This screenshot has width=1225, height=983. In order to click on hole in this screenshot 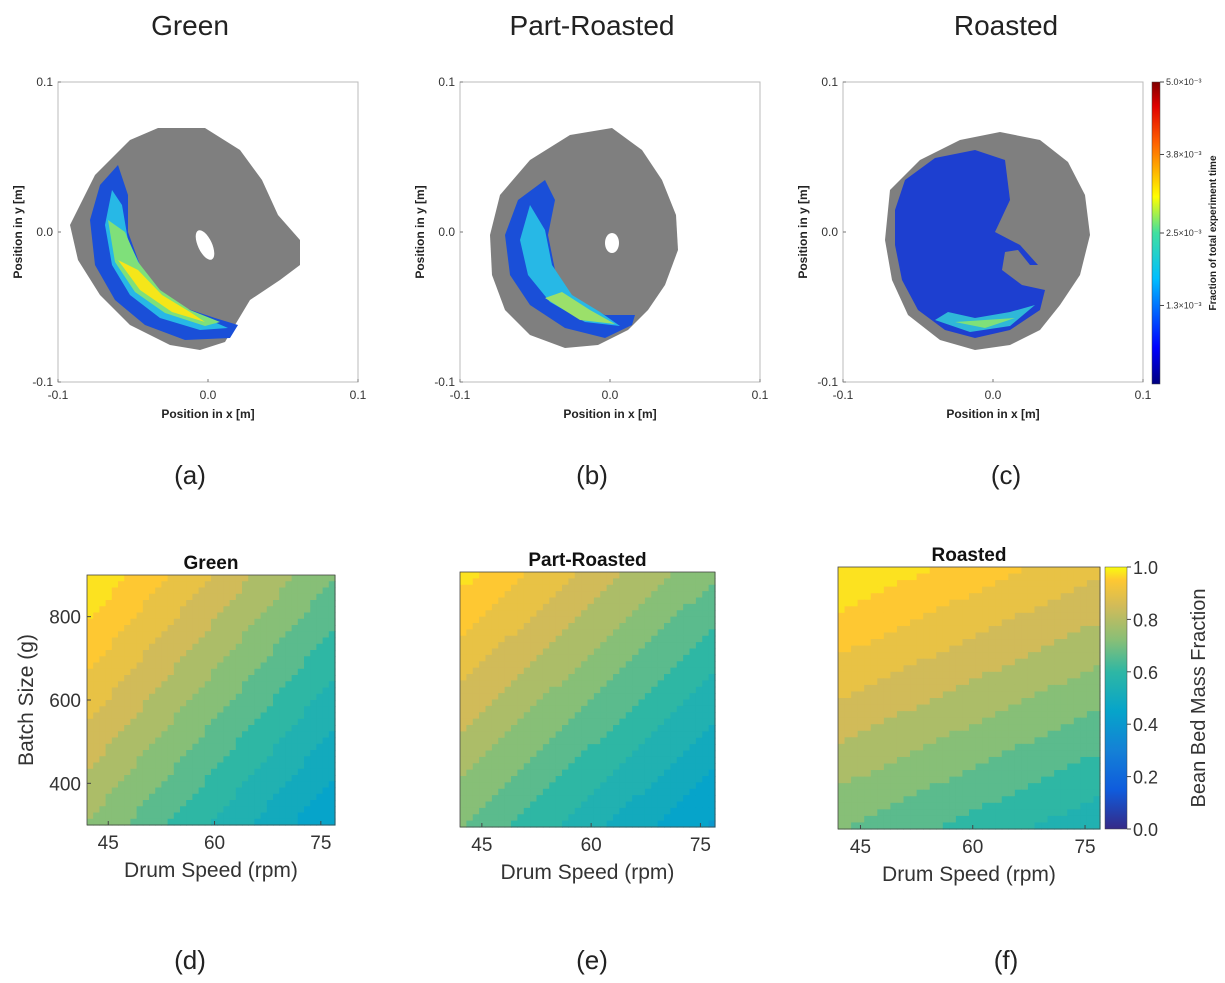, I will do `click(612, 243)`.